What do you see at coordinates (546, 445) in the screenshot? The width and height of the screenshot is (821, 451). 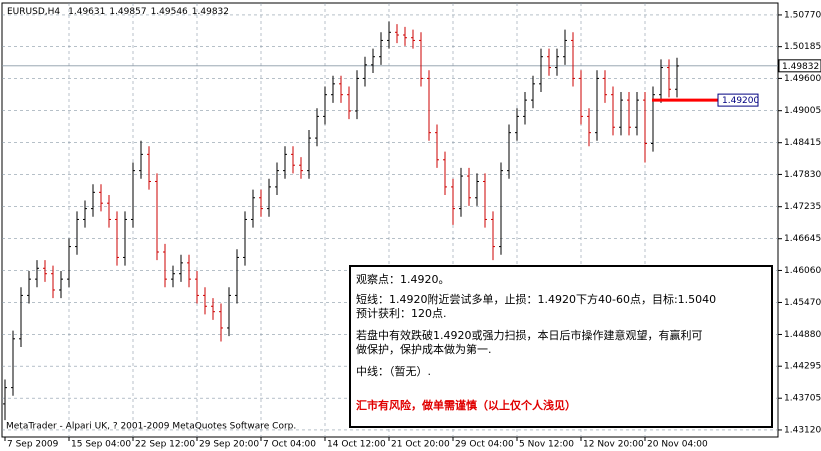 I see `x-tick-label: 5 Nov 12:00` at bounding box center [546, 445].